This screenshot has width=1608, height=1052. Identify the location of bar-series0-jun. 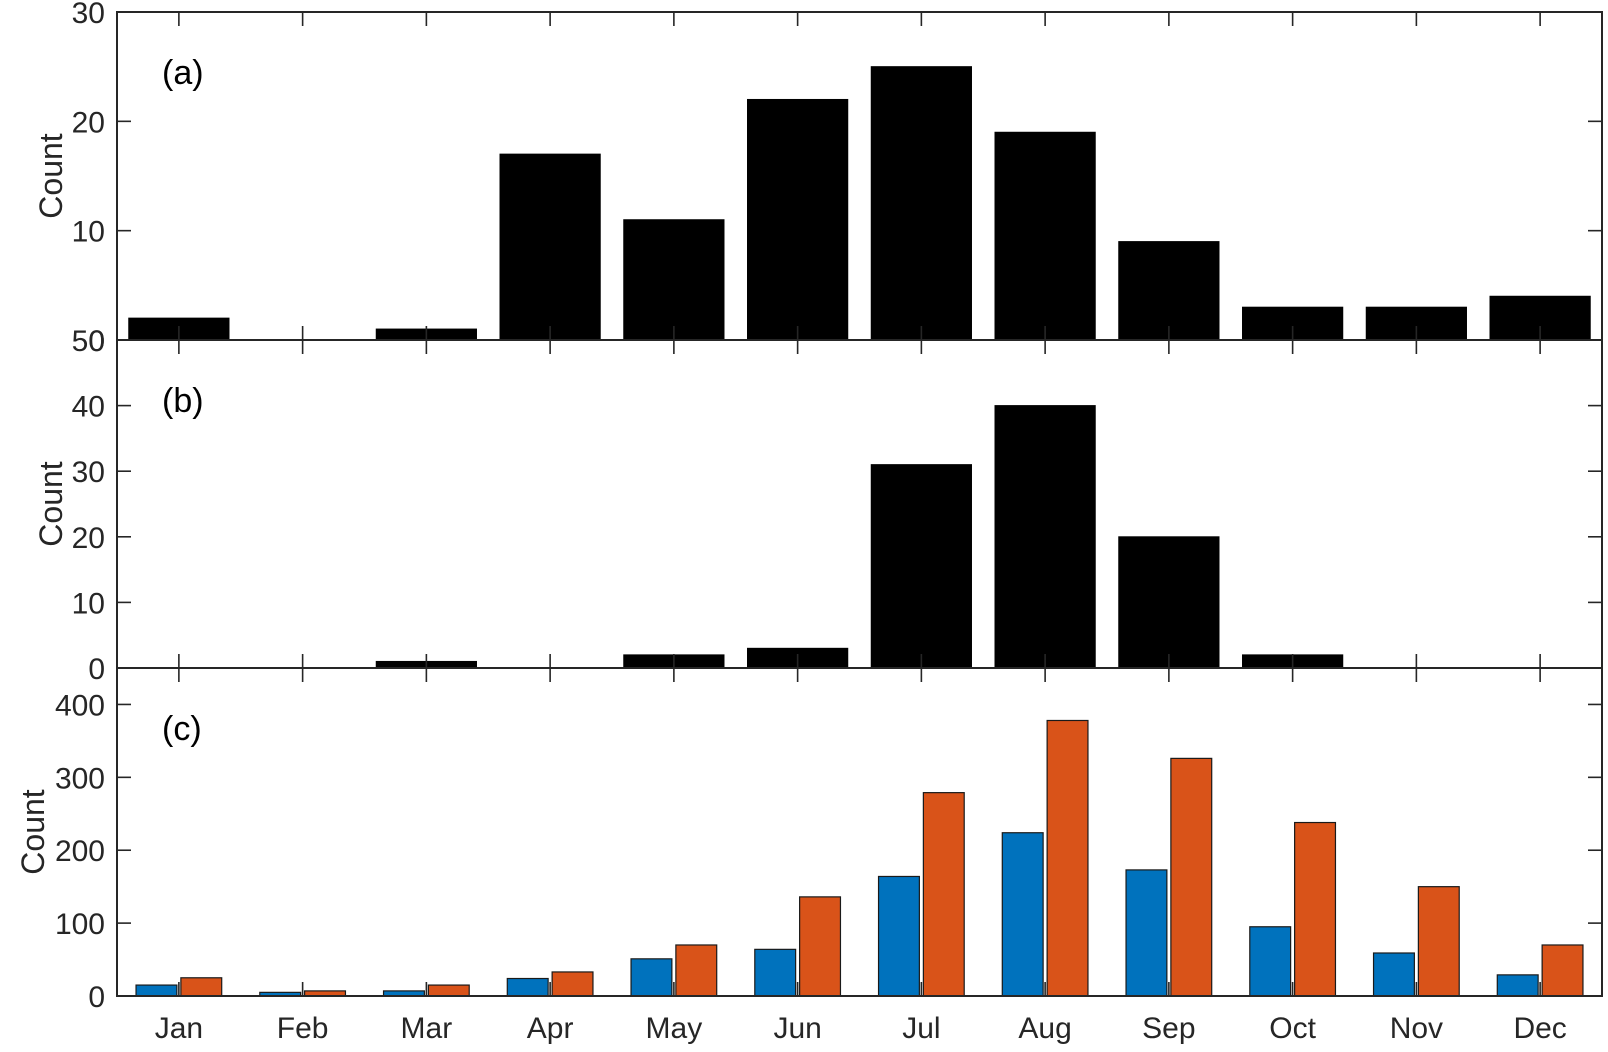
(775, 972).